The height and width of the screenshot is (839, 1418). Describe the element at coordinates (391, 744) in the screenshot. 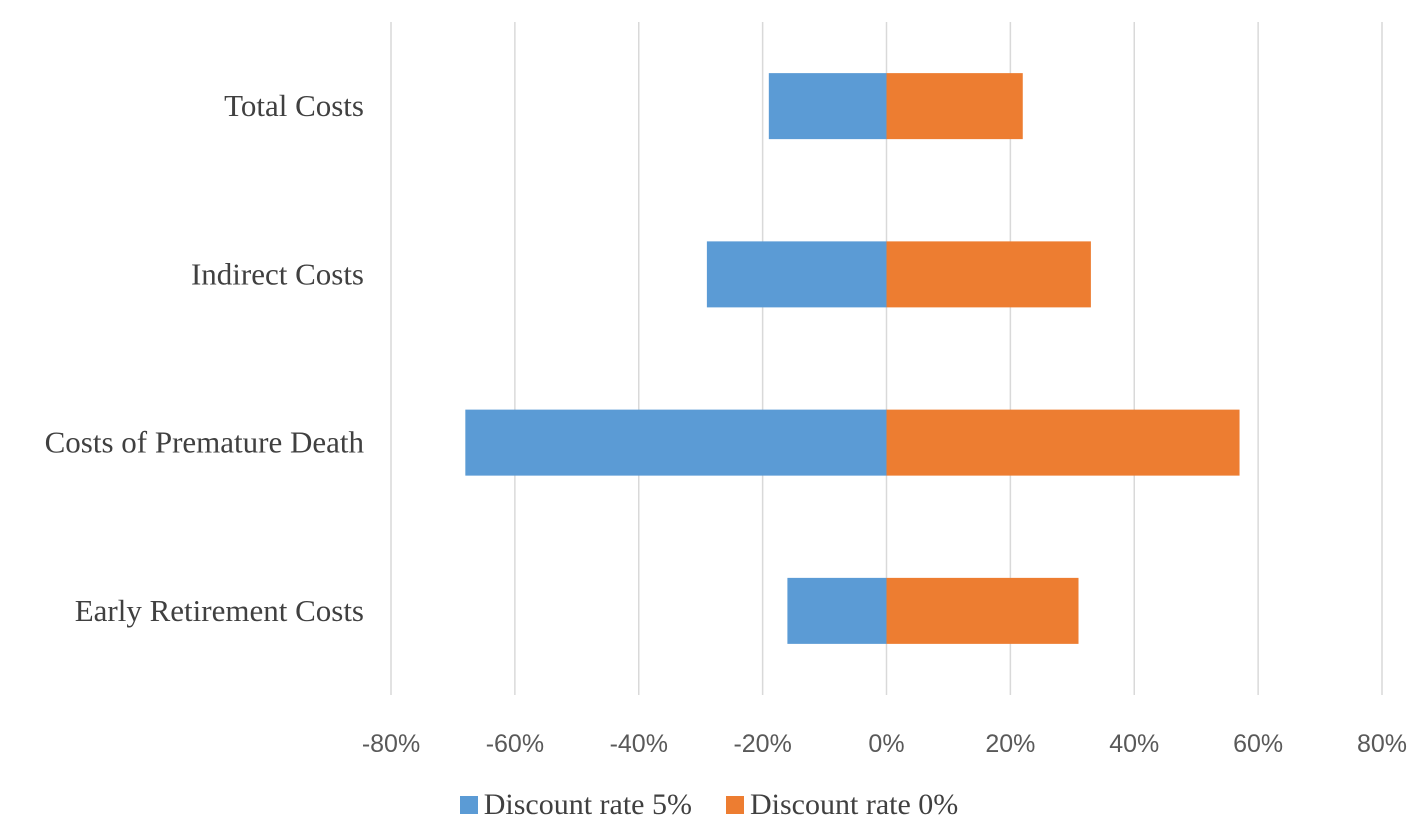

I see `x-tick-label-0: -80%` at that location.